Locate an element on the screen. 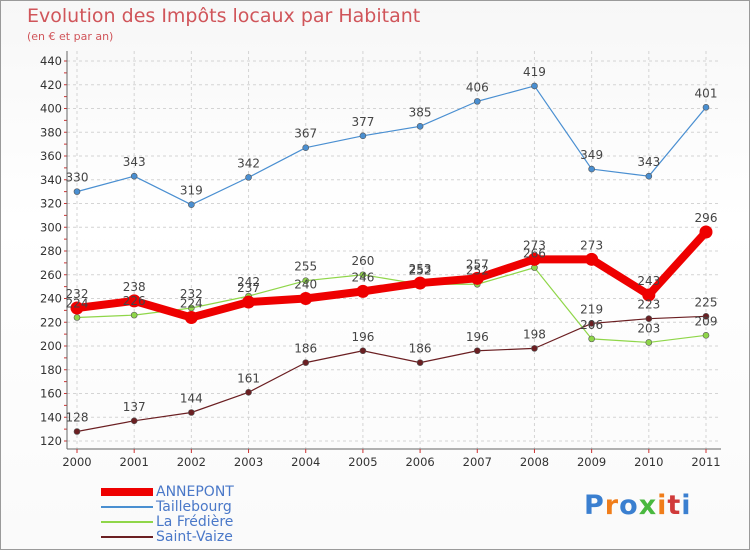 The width and height of the screenshot is (750, 550). y-tick-label-400: 400 is located at coordinates (51, 109).